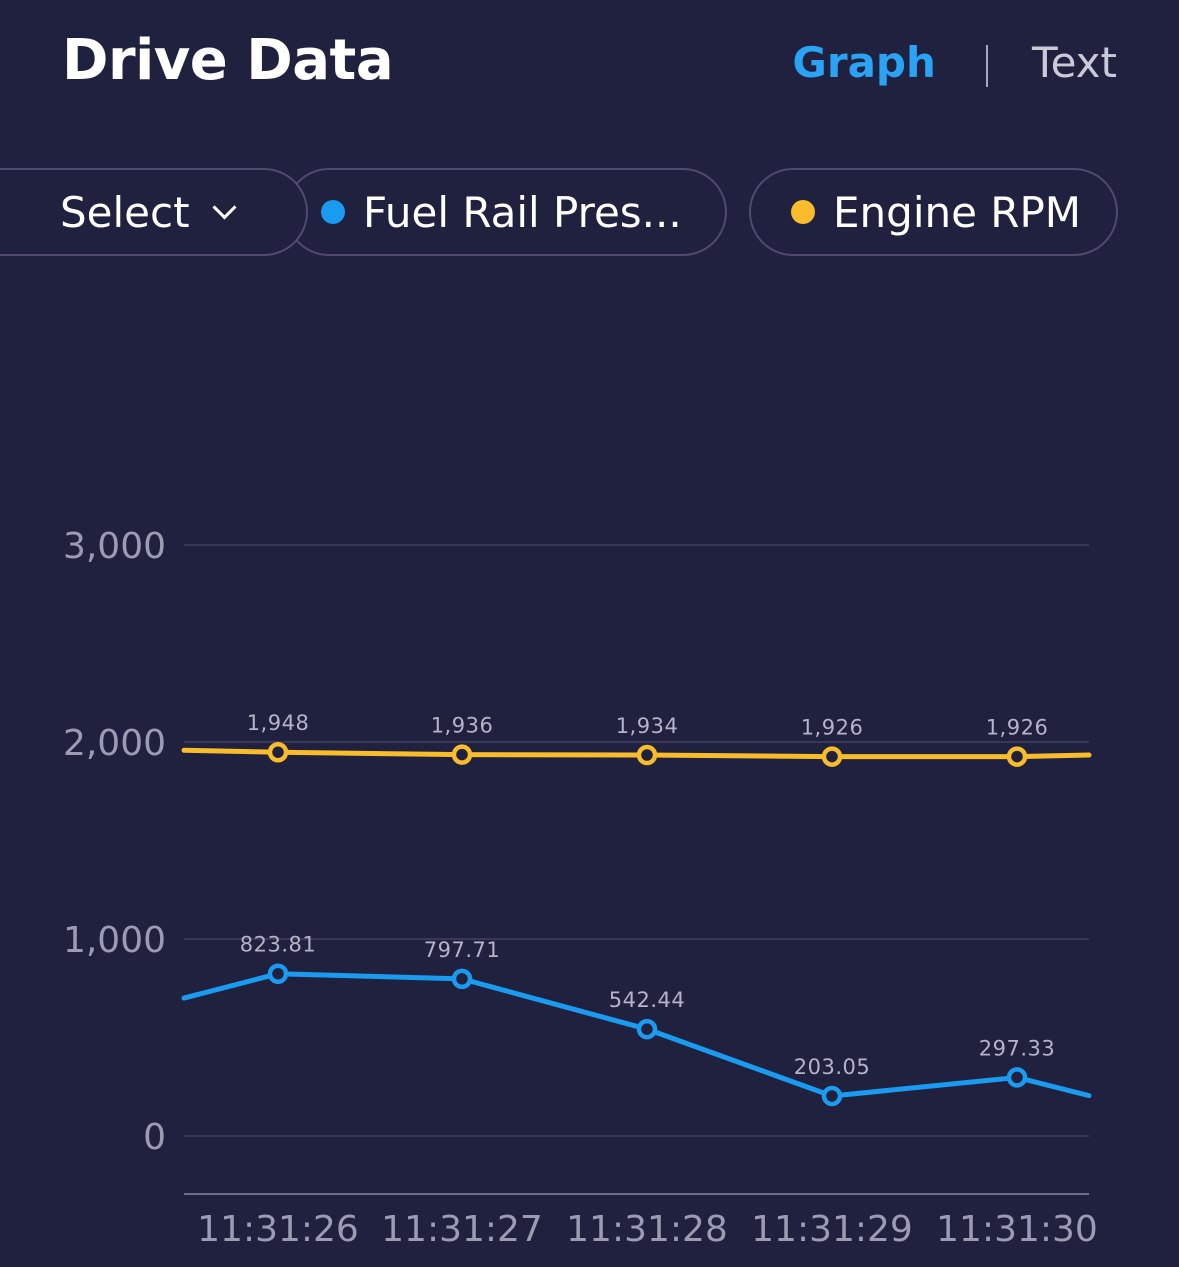  What do you see at coordinates (1017, 1048) in the screenshot?
I see `fuel-rail-pres-data-label: 297.33` at bounding box center [1017, 1048].